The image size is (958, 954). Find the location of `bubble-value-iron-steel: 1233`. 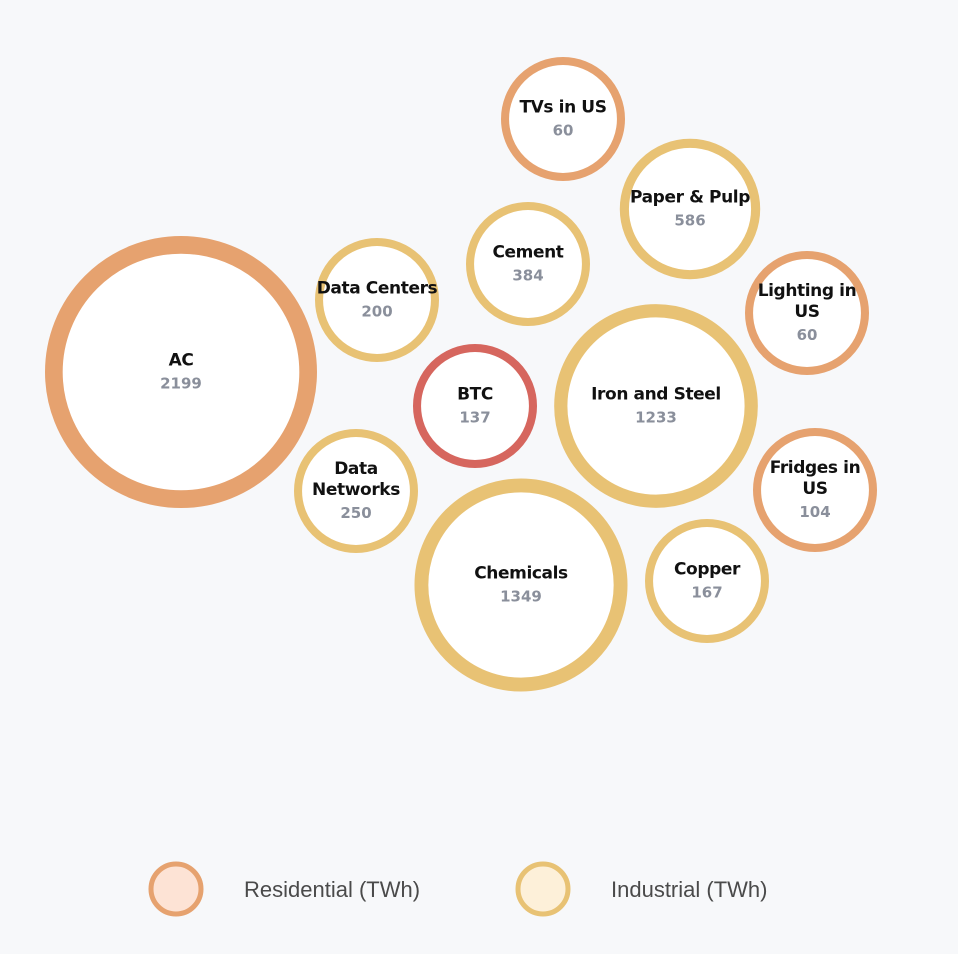

bubble-value-iron-steel: 1233 is located at coordinates (656, 418).